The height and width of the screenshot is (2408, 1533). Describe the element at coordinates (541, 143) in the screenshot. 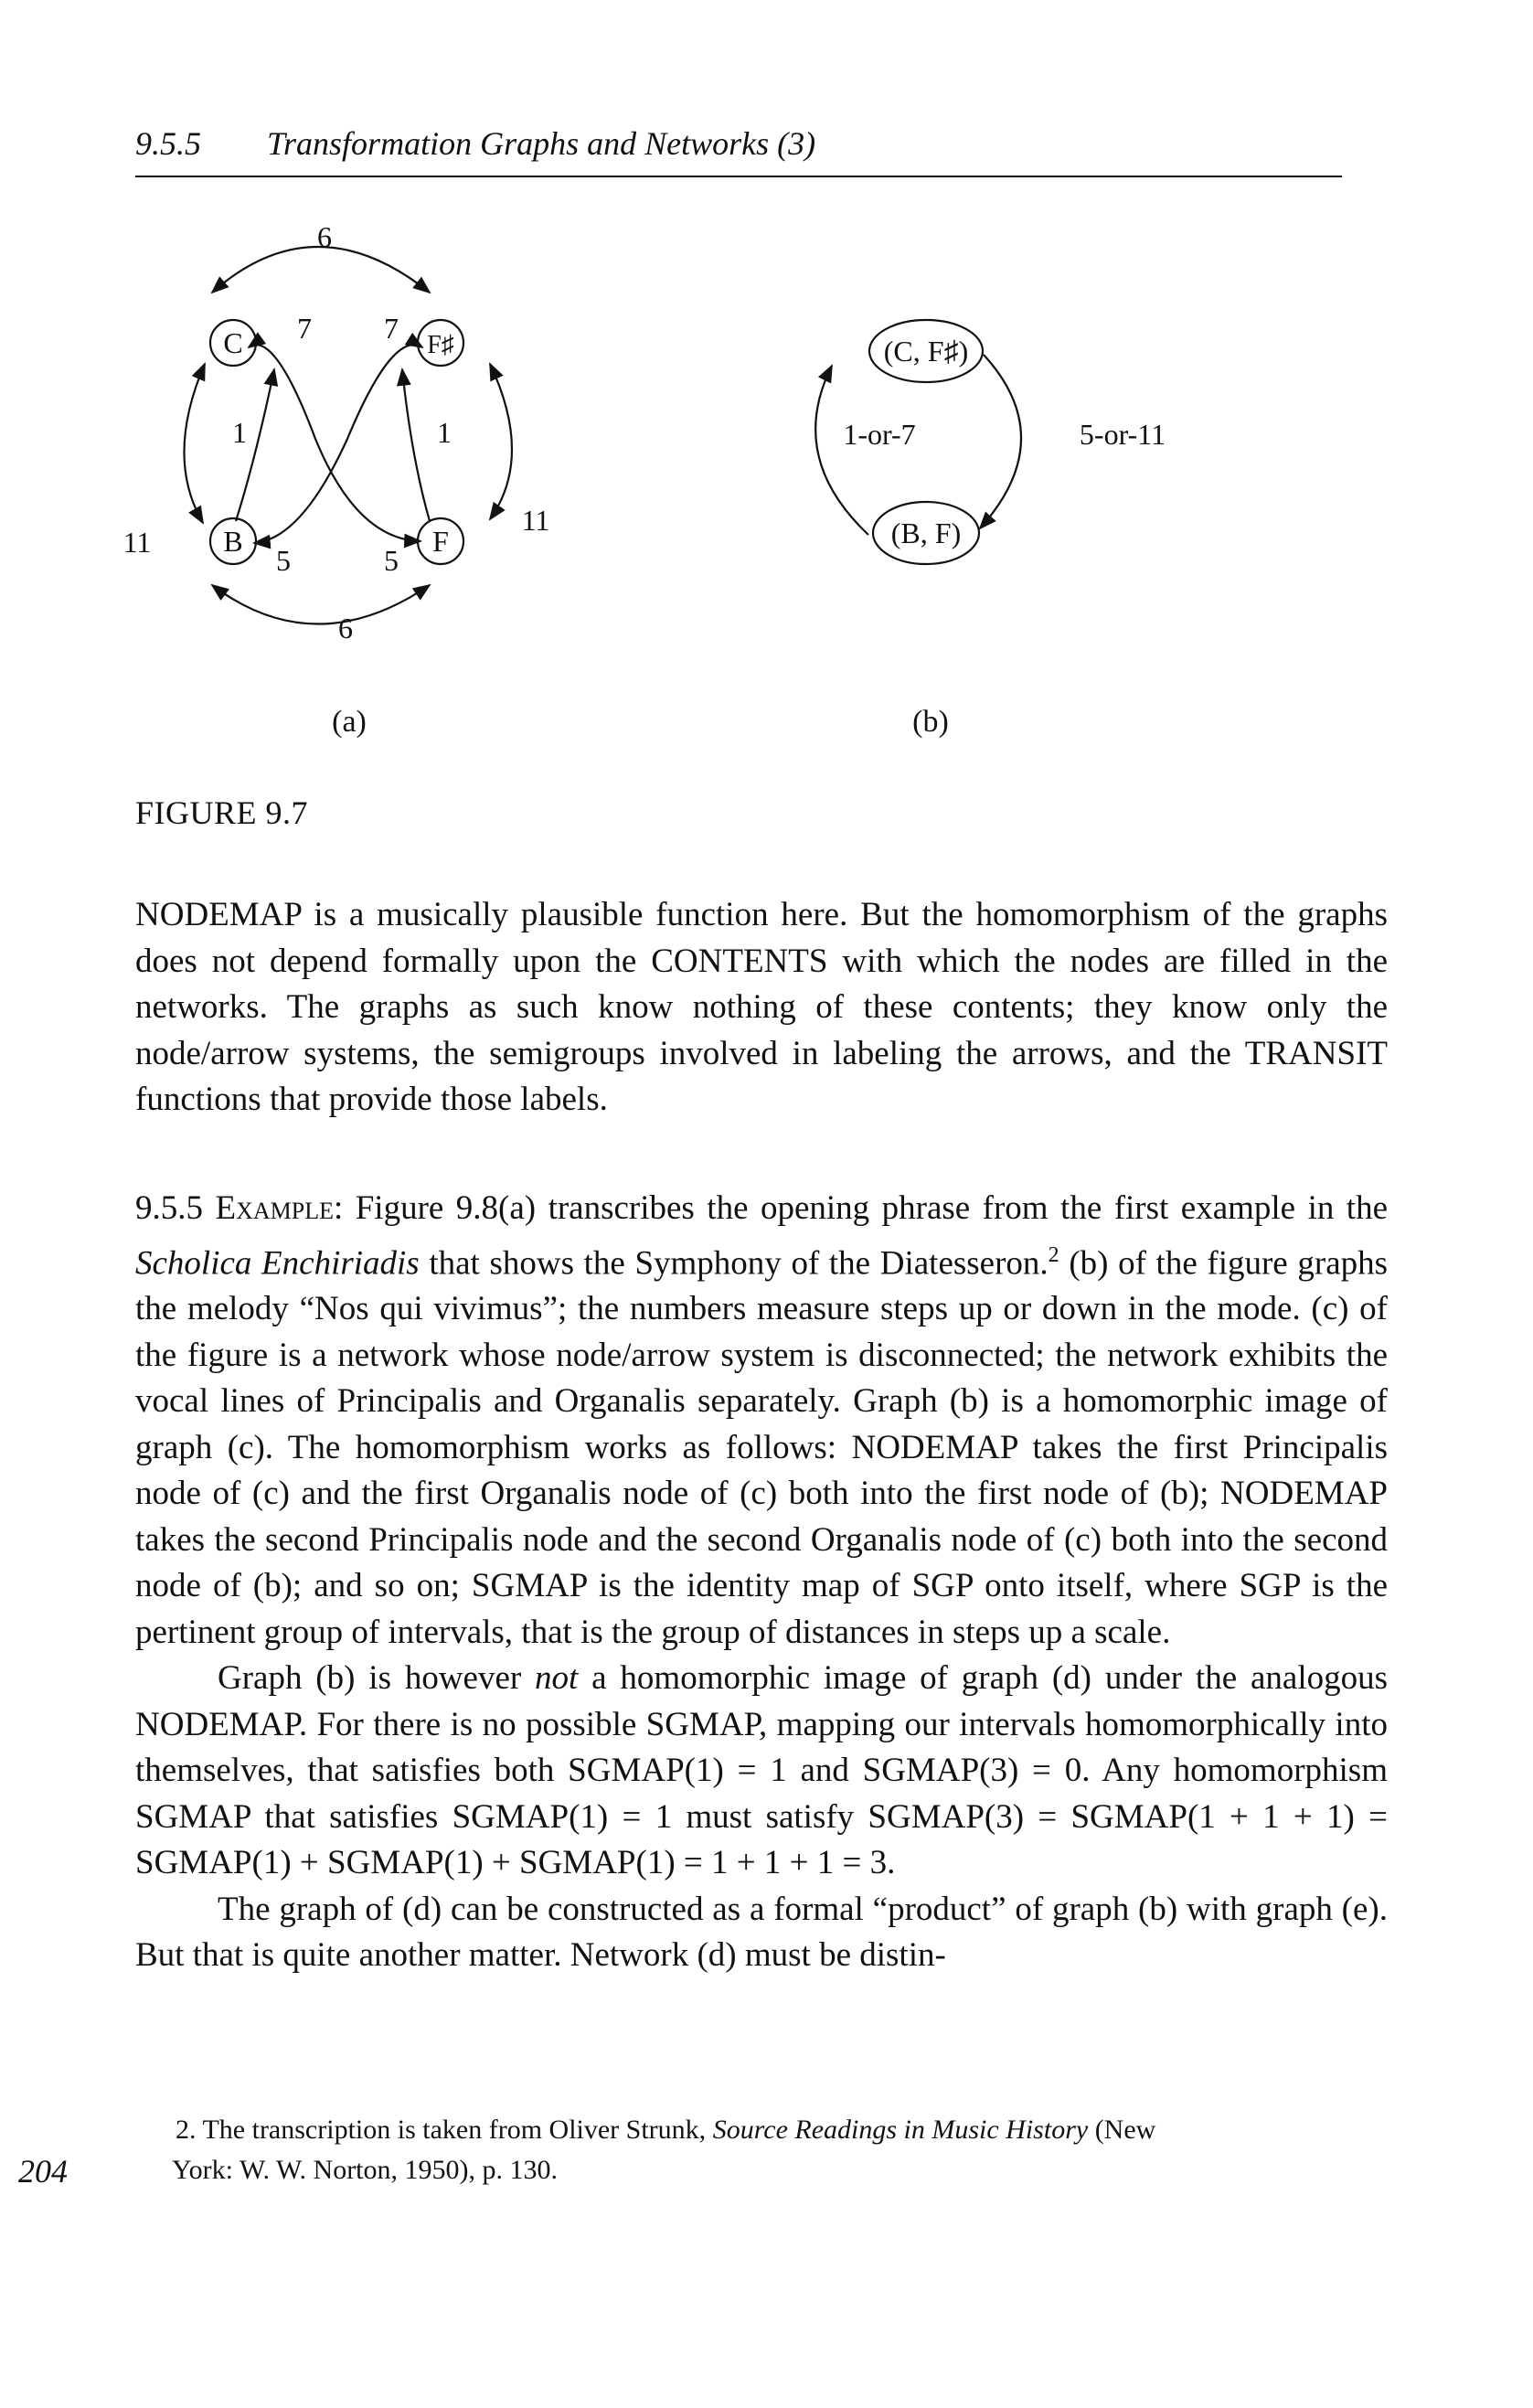

I see `header-running-title: Transformation Graphs and Networks (3)` at that location.